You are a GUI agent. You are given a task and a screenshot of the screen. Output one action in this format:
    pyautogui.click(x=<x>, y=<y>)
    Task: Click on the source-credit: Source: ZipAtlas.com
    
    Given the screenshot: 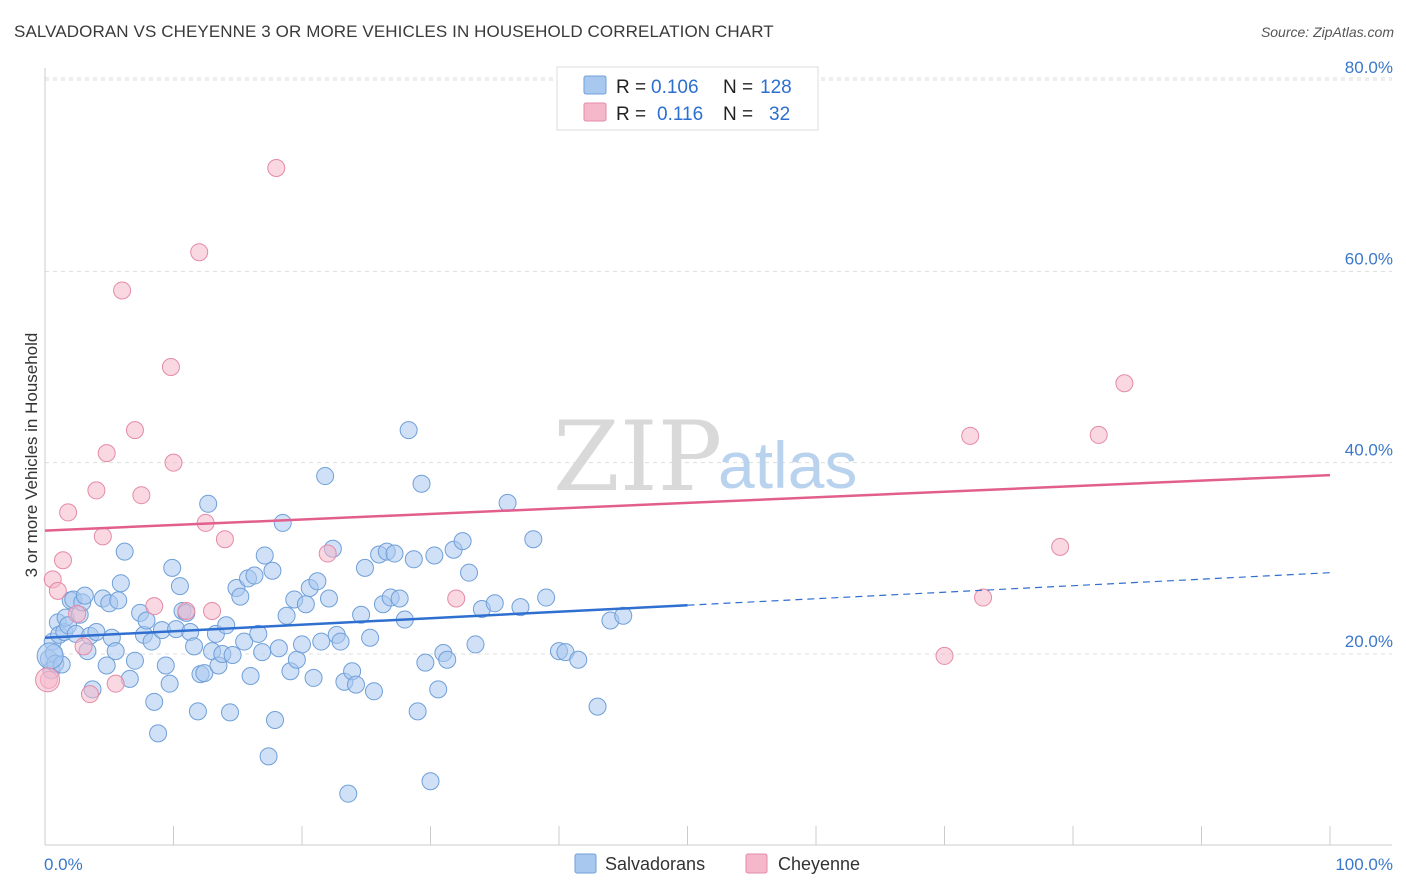 What is the action you would take?
    pyautogui.click(x=1327, y=32)
    